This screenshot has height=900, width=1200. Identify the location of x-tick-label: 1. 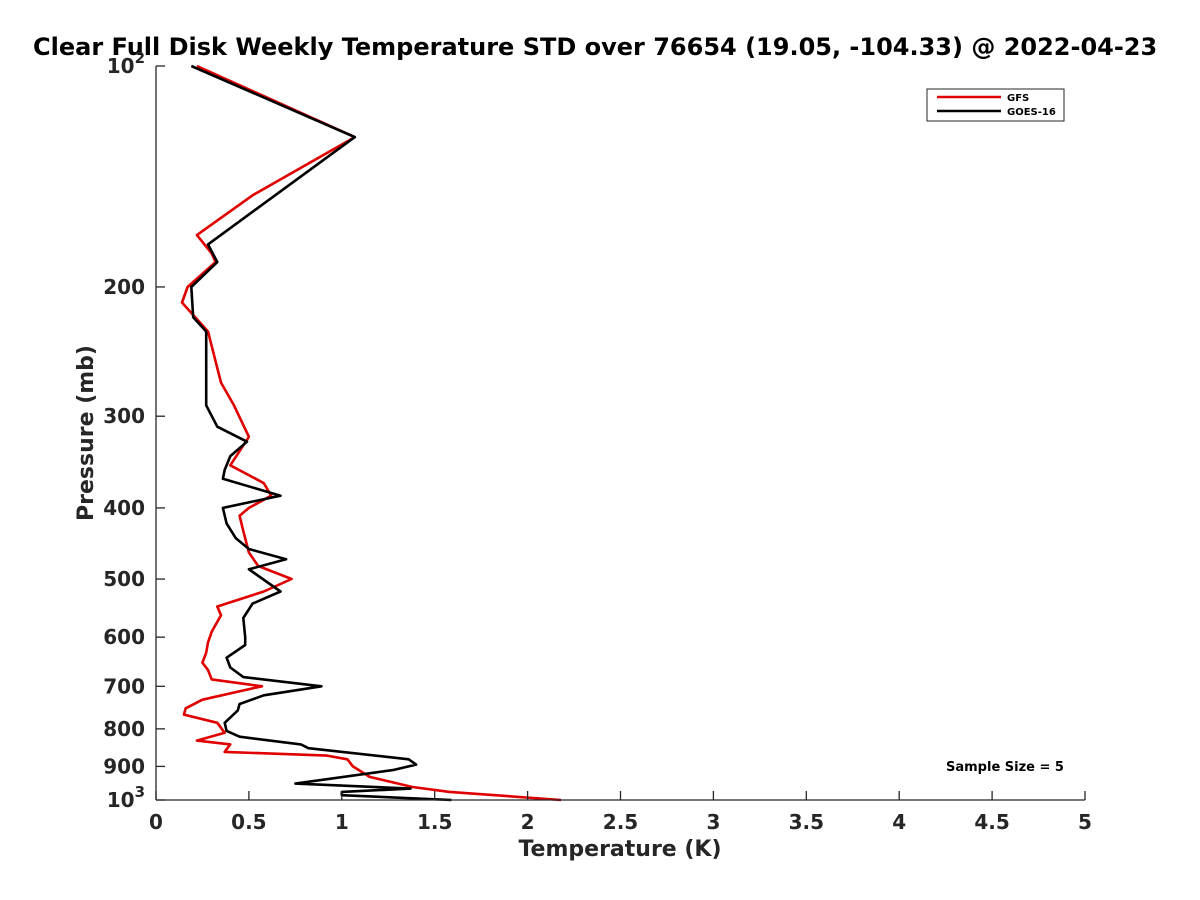
(342, 822).